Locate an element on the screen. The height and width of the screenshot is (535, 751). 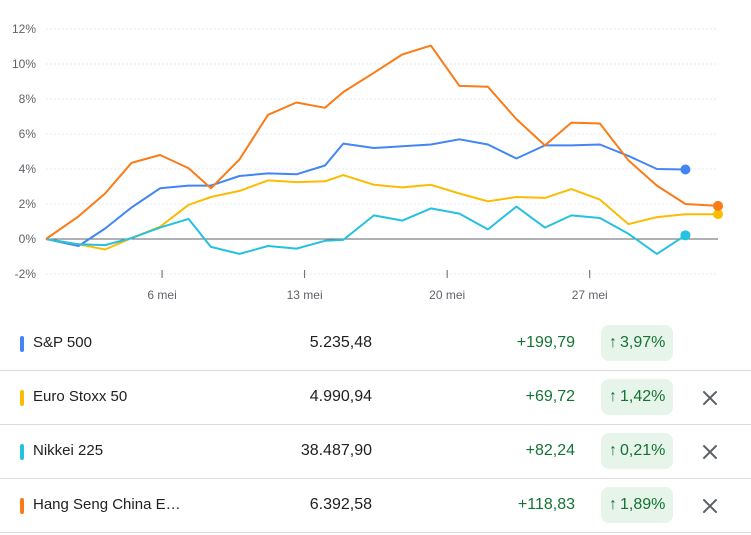
index-row: Euro Stoxx 50 4.990,94 +69,72 ↑ 1,42% is located at coordinates (375, 398).